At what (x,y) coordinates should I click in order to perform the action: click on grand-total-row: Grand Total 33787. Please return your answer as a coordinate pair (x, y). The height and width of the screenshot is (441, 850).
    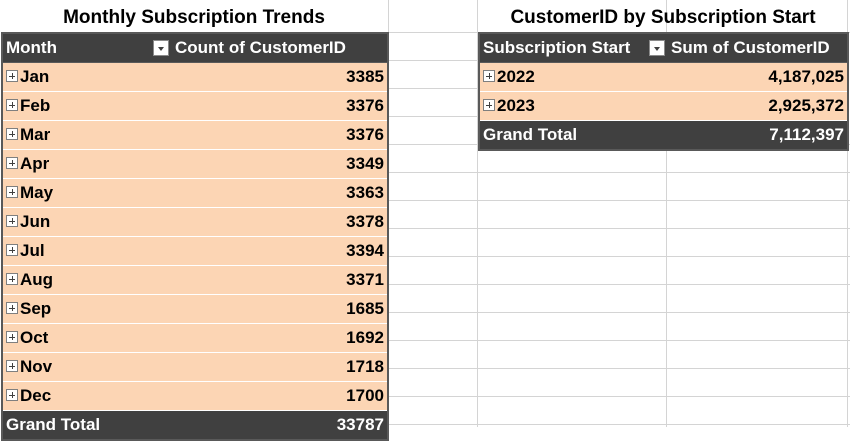
    Looking at the image, I should click on (195, 425).